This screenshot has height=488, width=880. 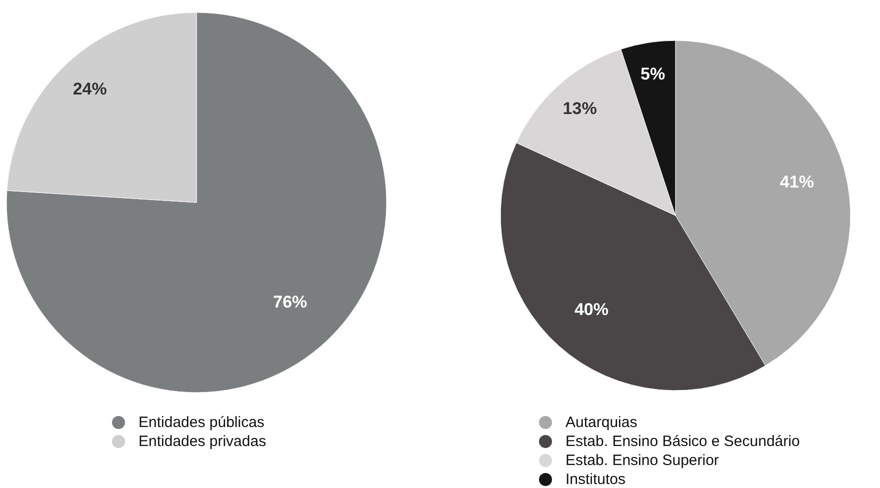 I want to click on data-label: 40%, so click(x=591, y=309).